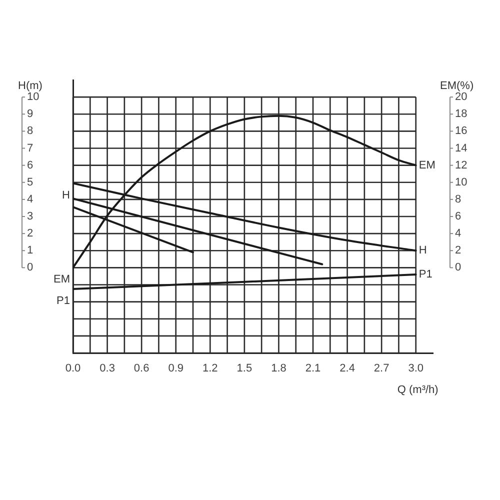  I want to click on text: H, so click(66, 195).